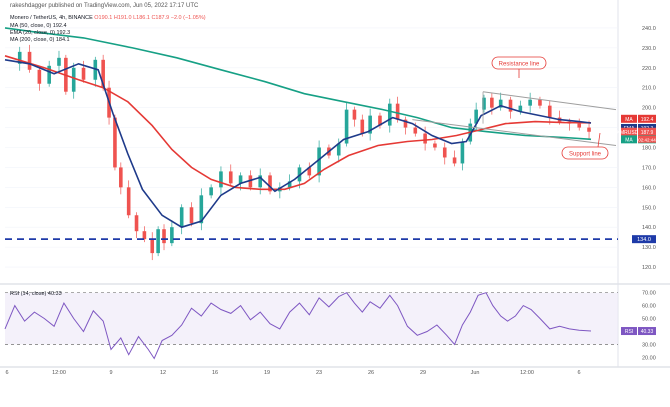  What do you see at coordinates (578, 373) in the screenshot?
I see `time-tick-label: 6` at bounding box center [578, 373].